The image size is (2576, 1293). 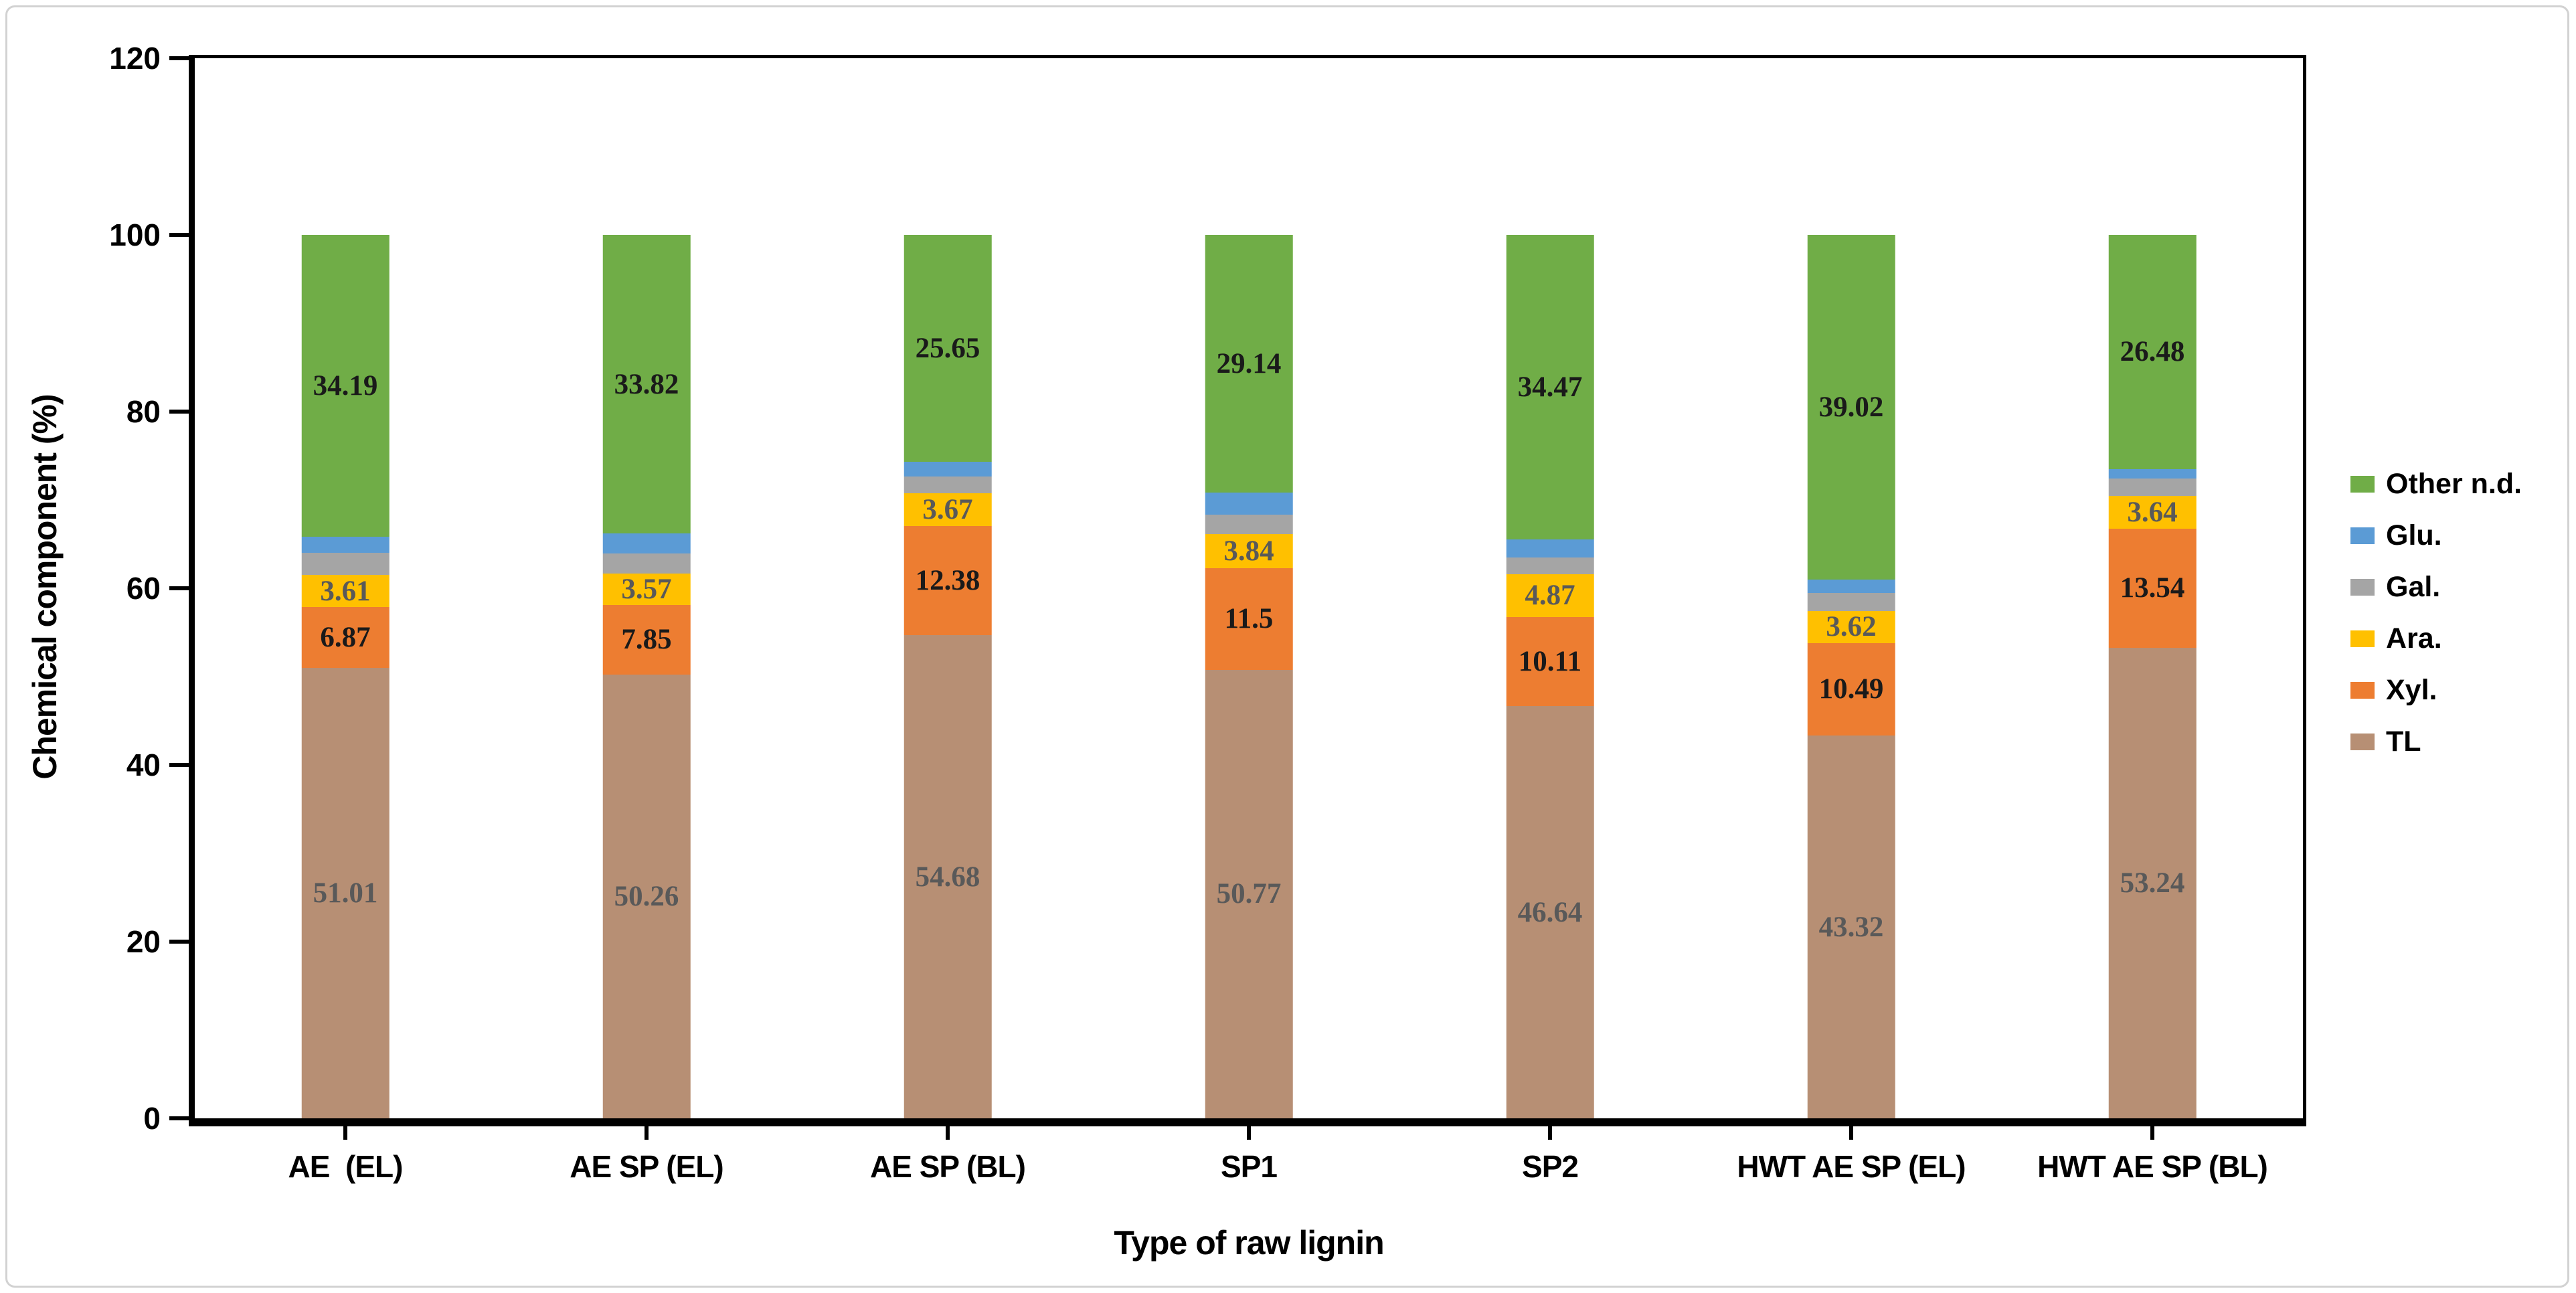 What do you see at coordinates (135, 235) in the screenshot?
I see `y-tick-label: 100` at bounding box center [135, 235].